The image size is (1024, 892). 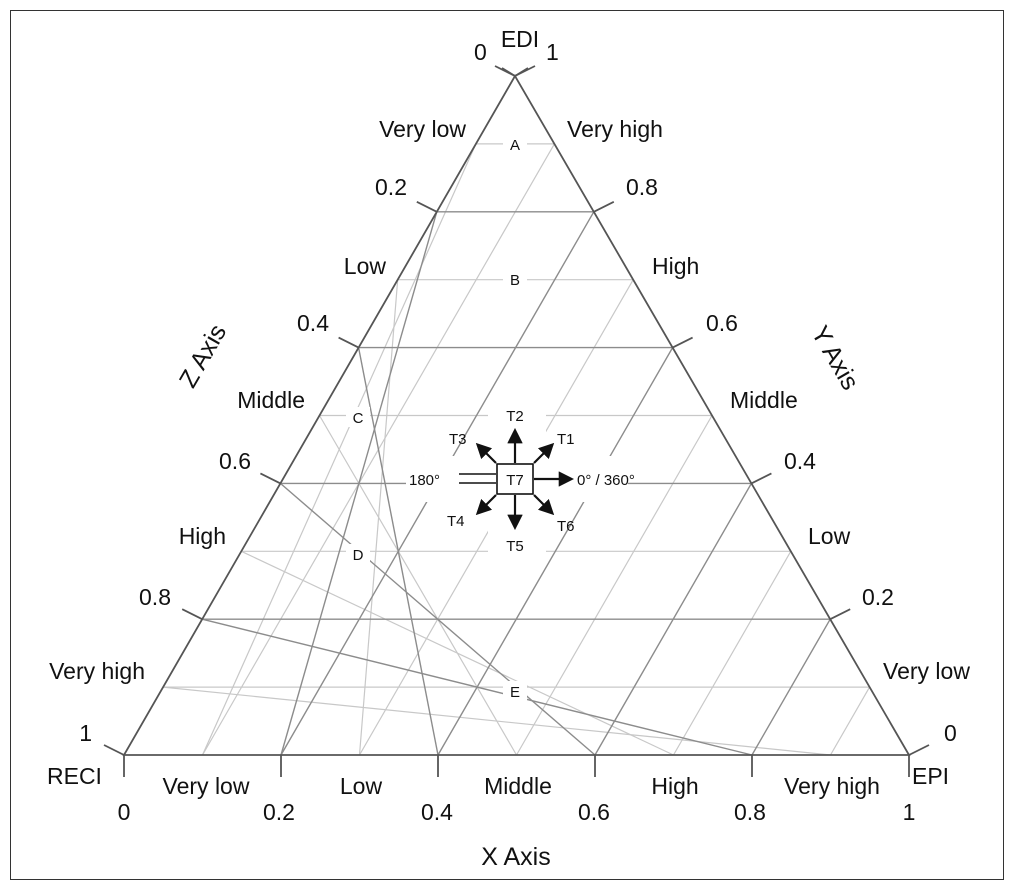 I want to click on zone-labels: A B C D E, so click(x=436, y=417).